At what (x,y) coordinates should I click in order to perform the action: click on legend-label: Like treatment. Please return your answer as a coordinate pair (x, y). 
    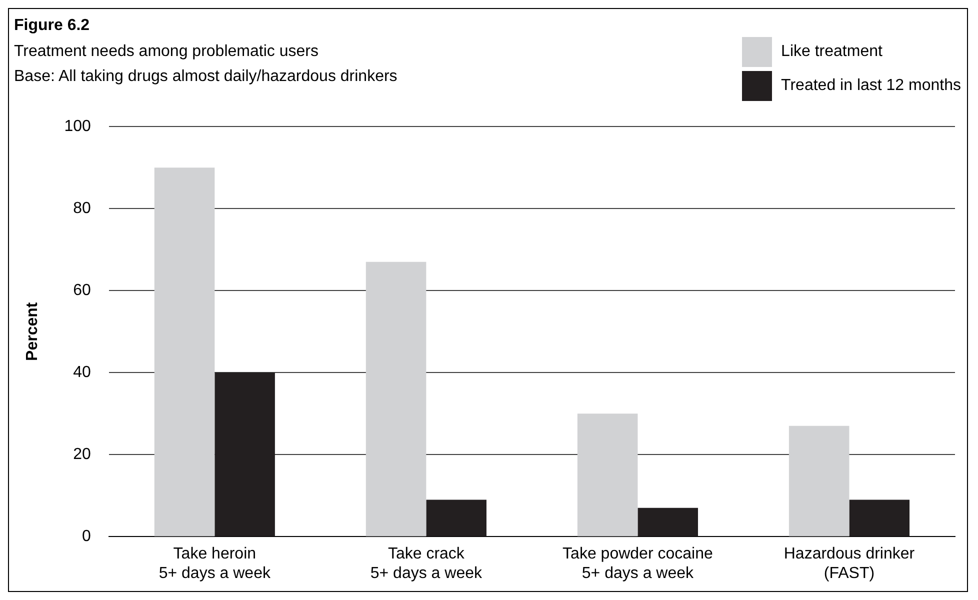
    Looking at the image, I should click on (831, 52).